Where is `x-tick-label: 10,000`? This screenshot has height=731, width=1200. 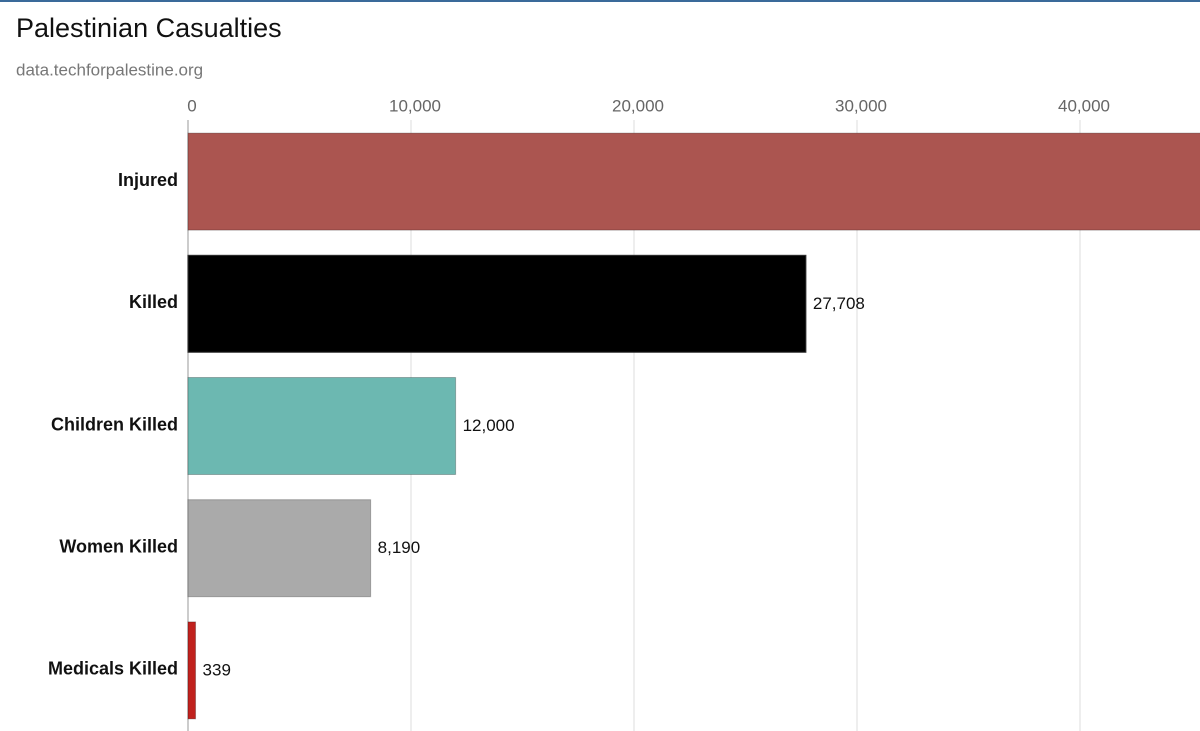
x-tick-label: 10,000 is located at coordinates (415, 105).